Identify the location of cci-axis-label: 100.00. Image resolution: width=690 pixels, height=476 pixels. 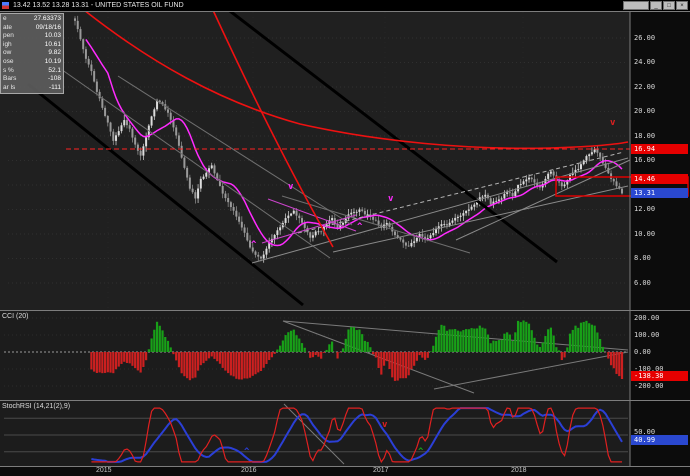
(647, 334).